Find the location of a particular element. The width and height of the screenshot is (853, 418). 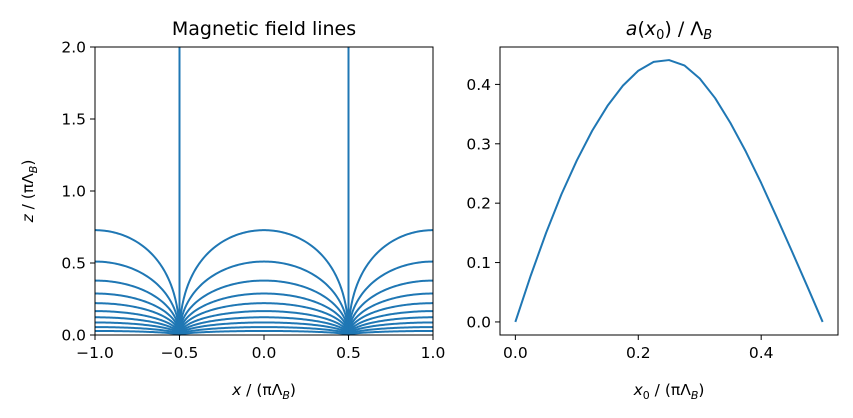

field-lines-x-axis-label: x / (πΛB) is located at coordinates (263, 391).